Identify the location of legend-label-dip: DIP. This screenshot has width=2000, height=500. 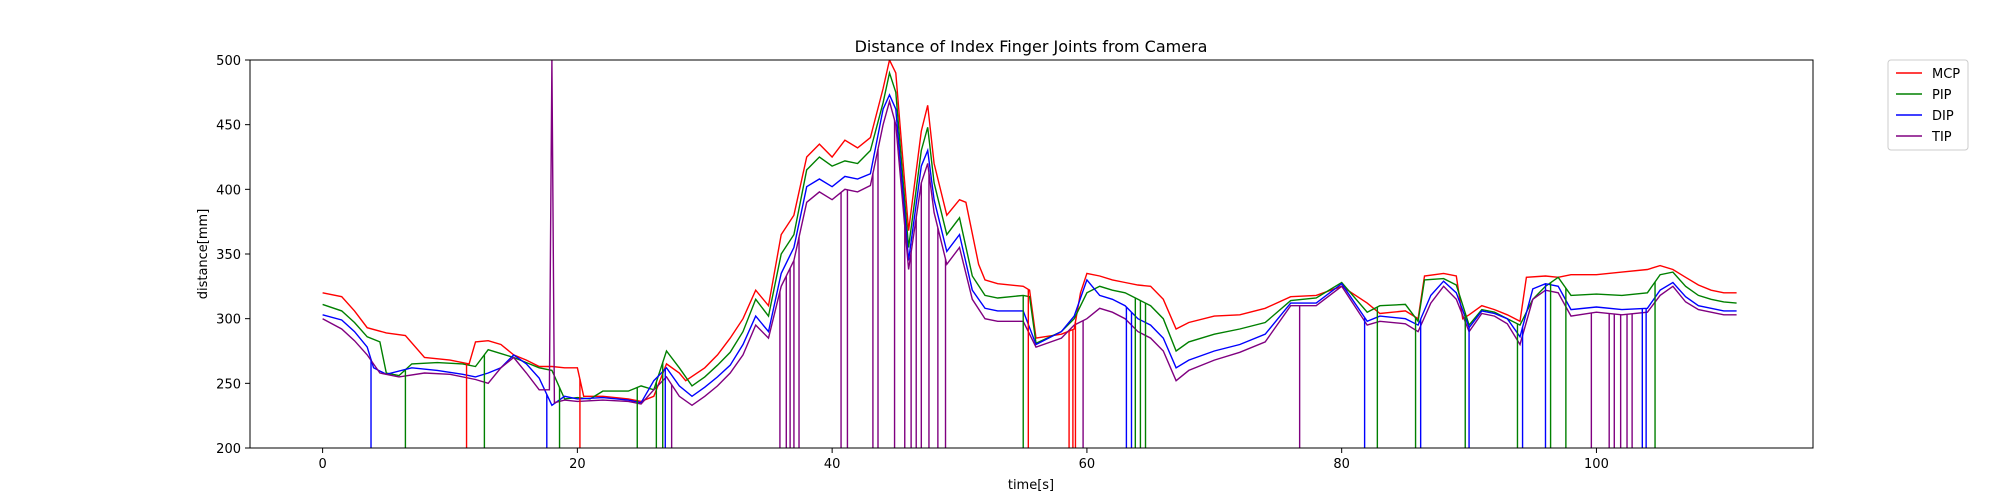
(1943, 116).